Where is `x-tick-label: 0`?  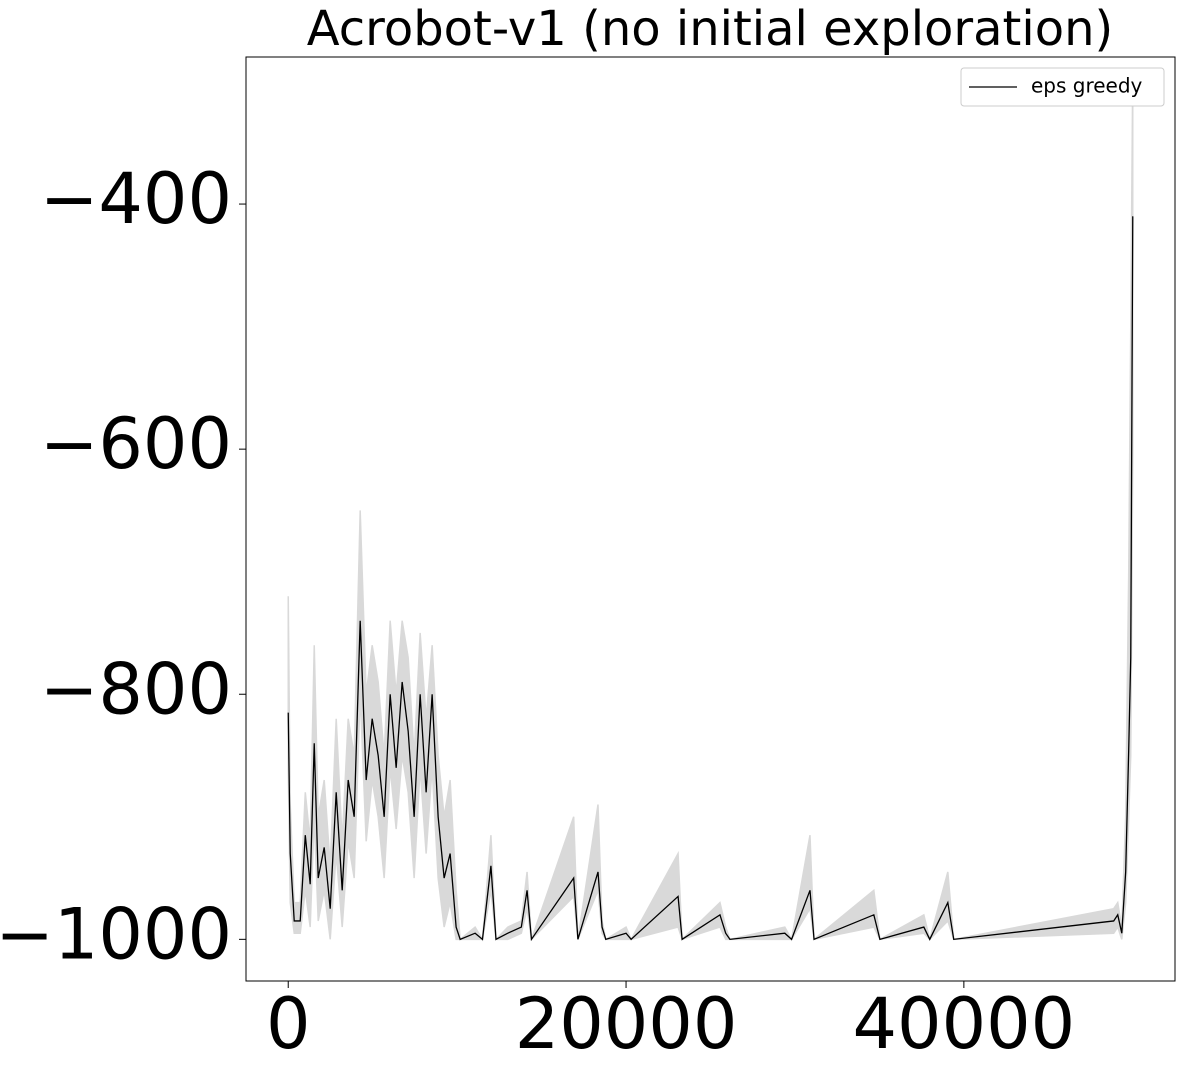 x-tick-label: 0 is located at coordinates (288, 1024).